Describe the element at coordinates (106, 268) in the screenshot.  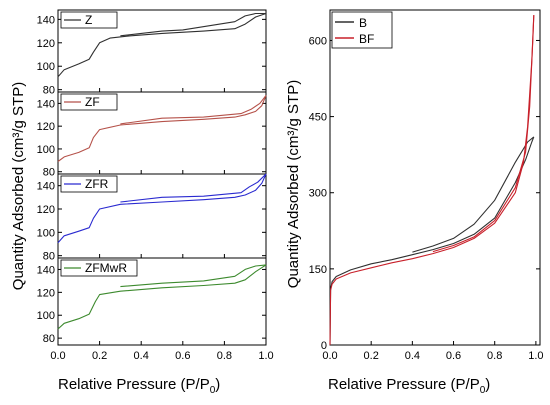
I see `legend-label: ZFMwR` at that location.